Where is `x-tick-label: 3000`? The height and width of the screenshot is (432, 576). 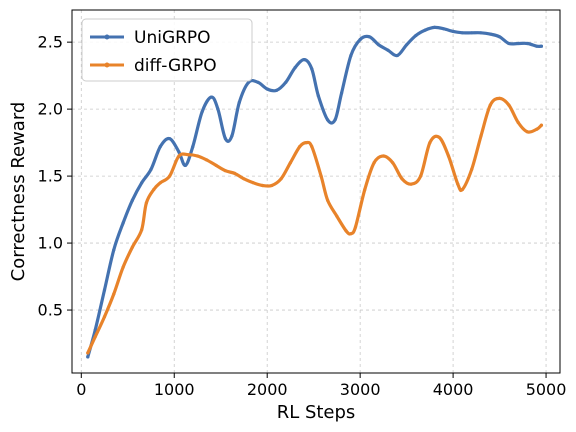
x-tick-label: 3000 is located at coordinates (360, 389).